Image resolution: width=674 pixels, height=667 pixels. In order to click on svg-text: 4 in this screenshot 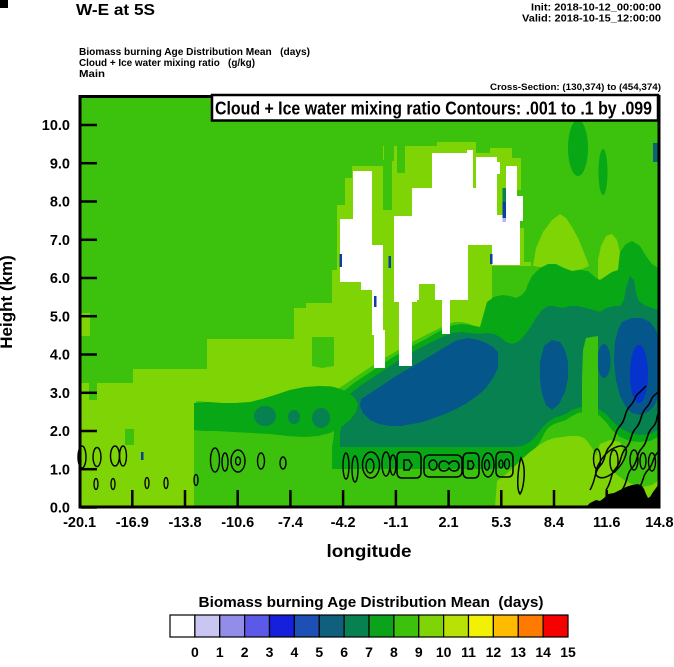, I will do `click(294, 652)`.